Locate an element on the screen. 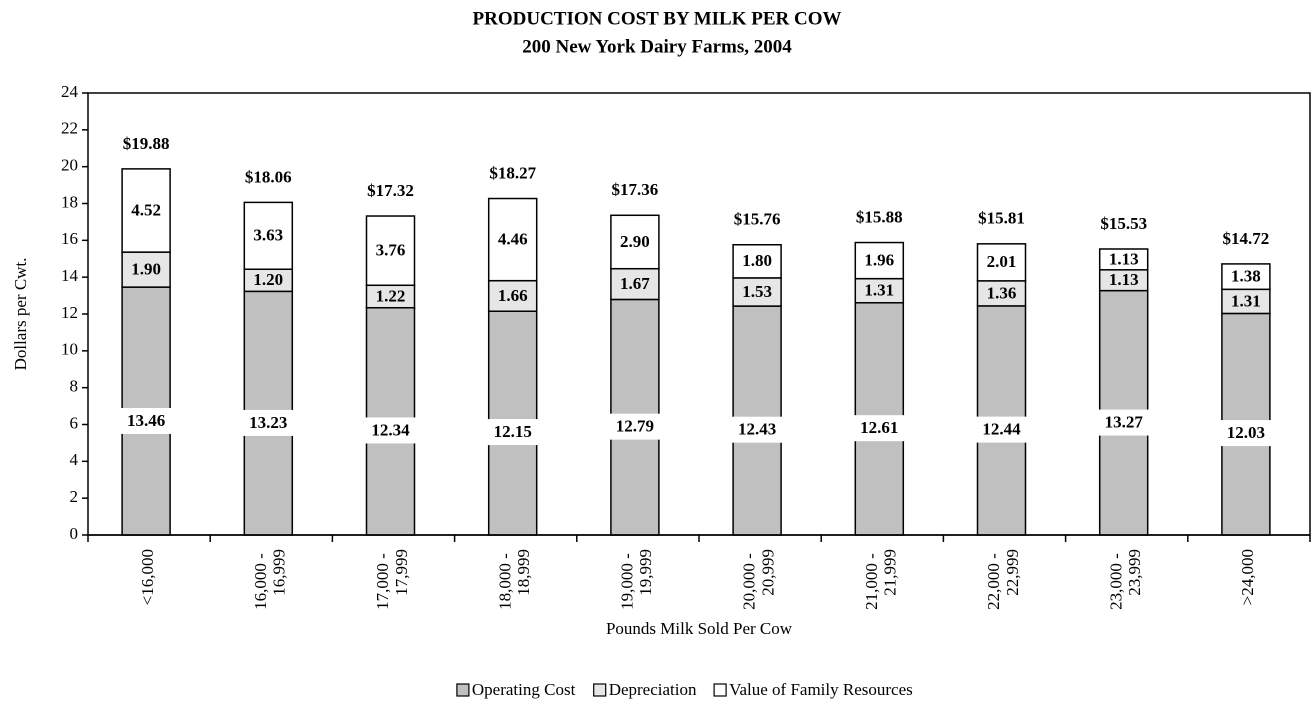 The height and width of the screenshot is (712, 1314). y-tick-label: 6 is located at coordinates (74, 422).